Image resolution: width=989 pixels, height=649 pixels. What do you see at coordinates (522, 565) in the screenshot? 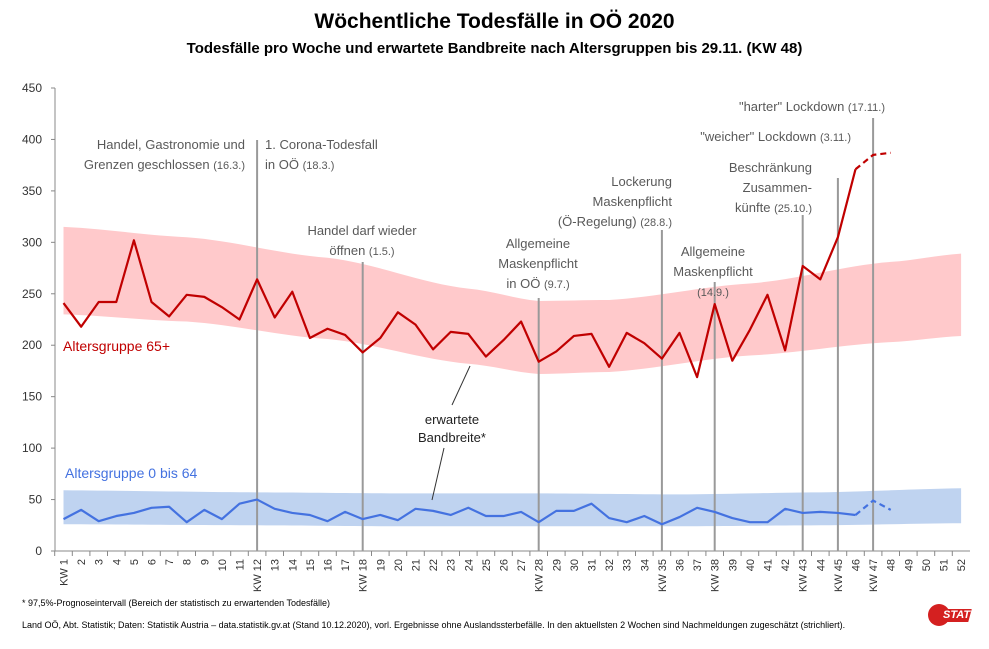
I see `x-tick-label: 27` at bounding box center [522, 565].